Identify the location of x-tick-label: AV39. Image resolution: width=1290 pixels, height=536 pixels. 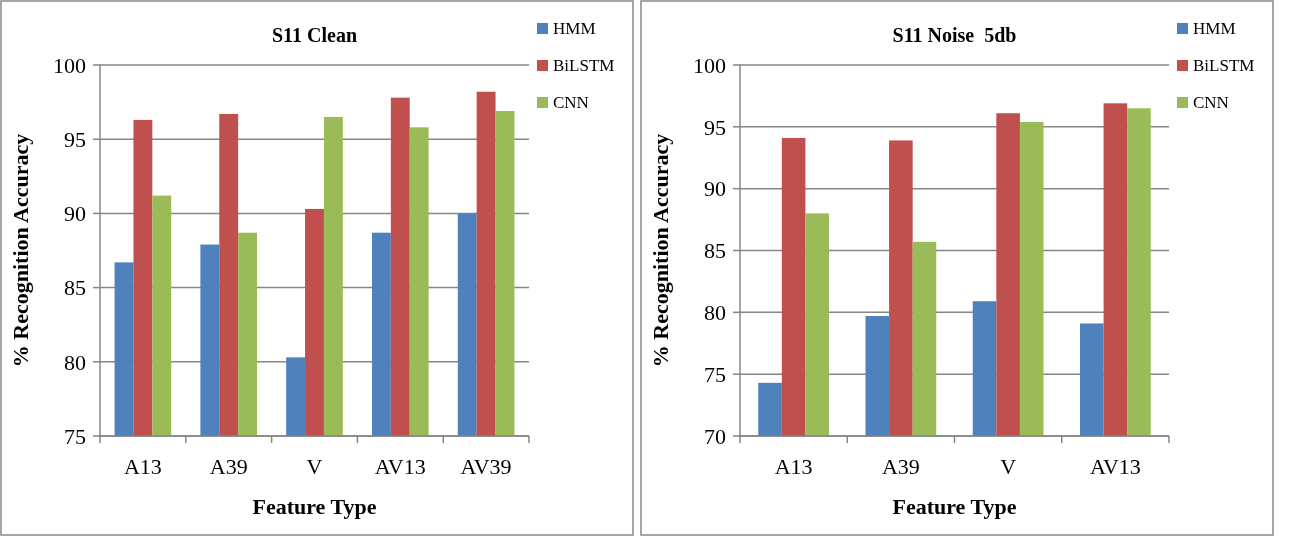
(486, 466).